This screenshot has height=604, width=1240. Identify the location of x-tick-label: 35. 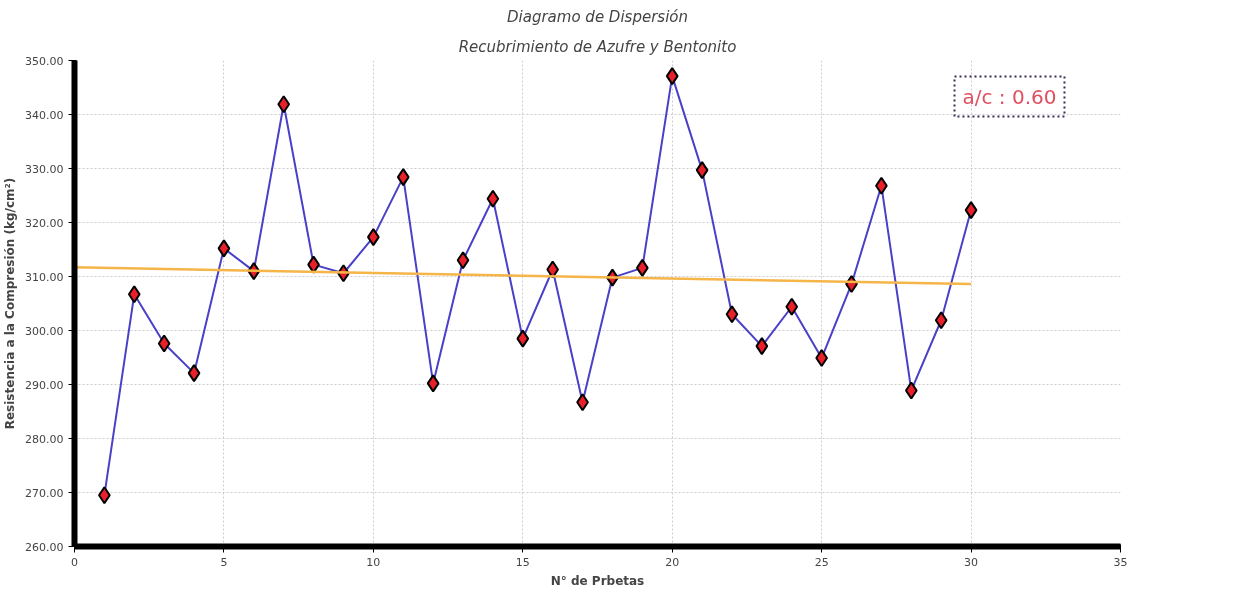
(1120, 562).